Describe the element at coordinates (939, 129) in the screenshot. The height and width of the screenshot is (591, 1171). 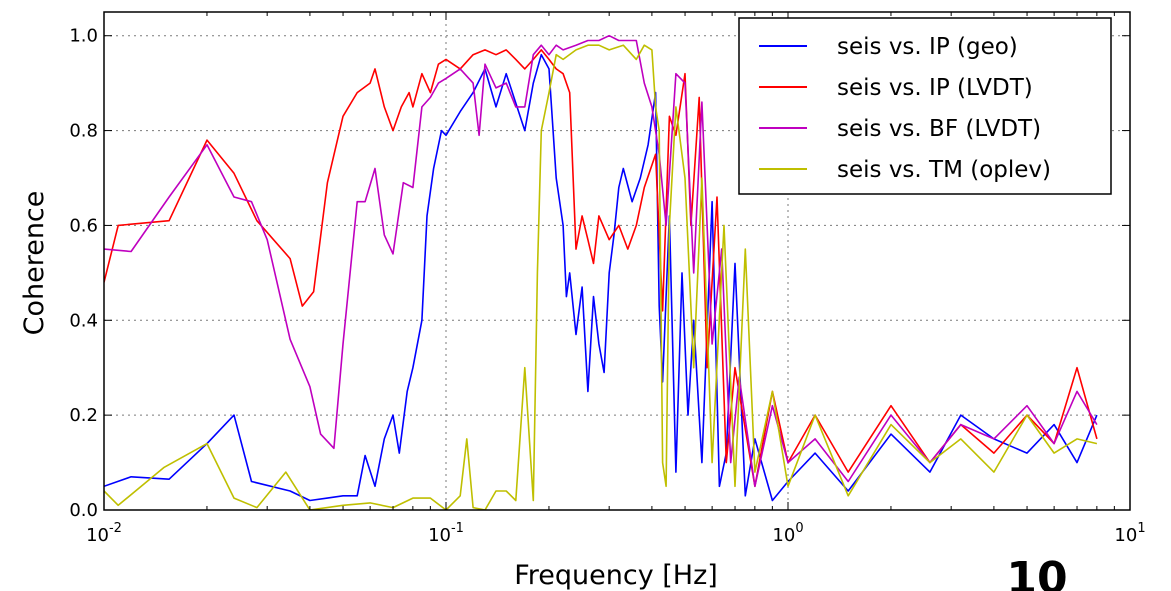
I see `legend-entry-label: seis vs. BF (LVDT)` at that location.